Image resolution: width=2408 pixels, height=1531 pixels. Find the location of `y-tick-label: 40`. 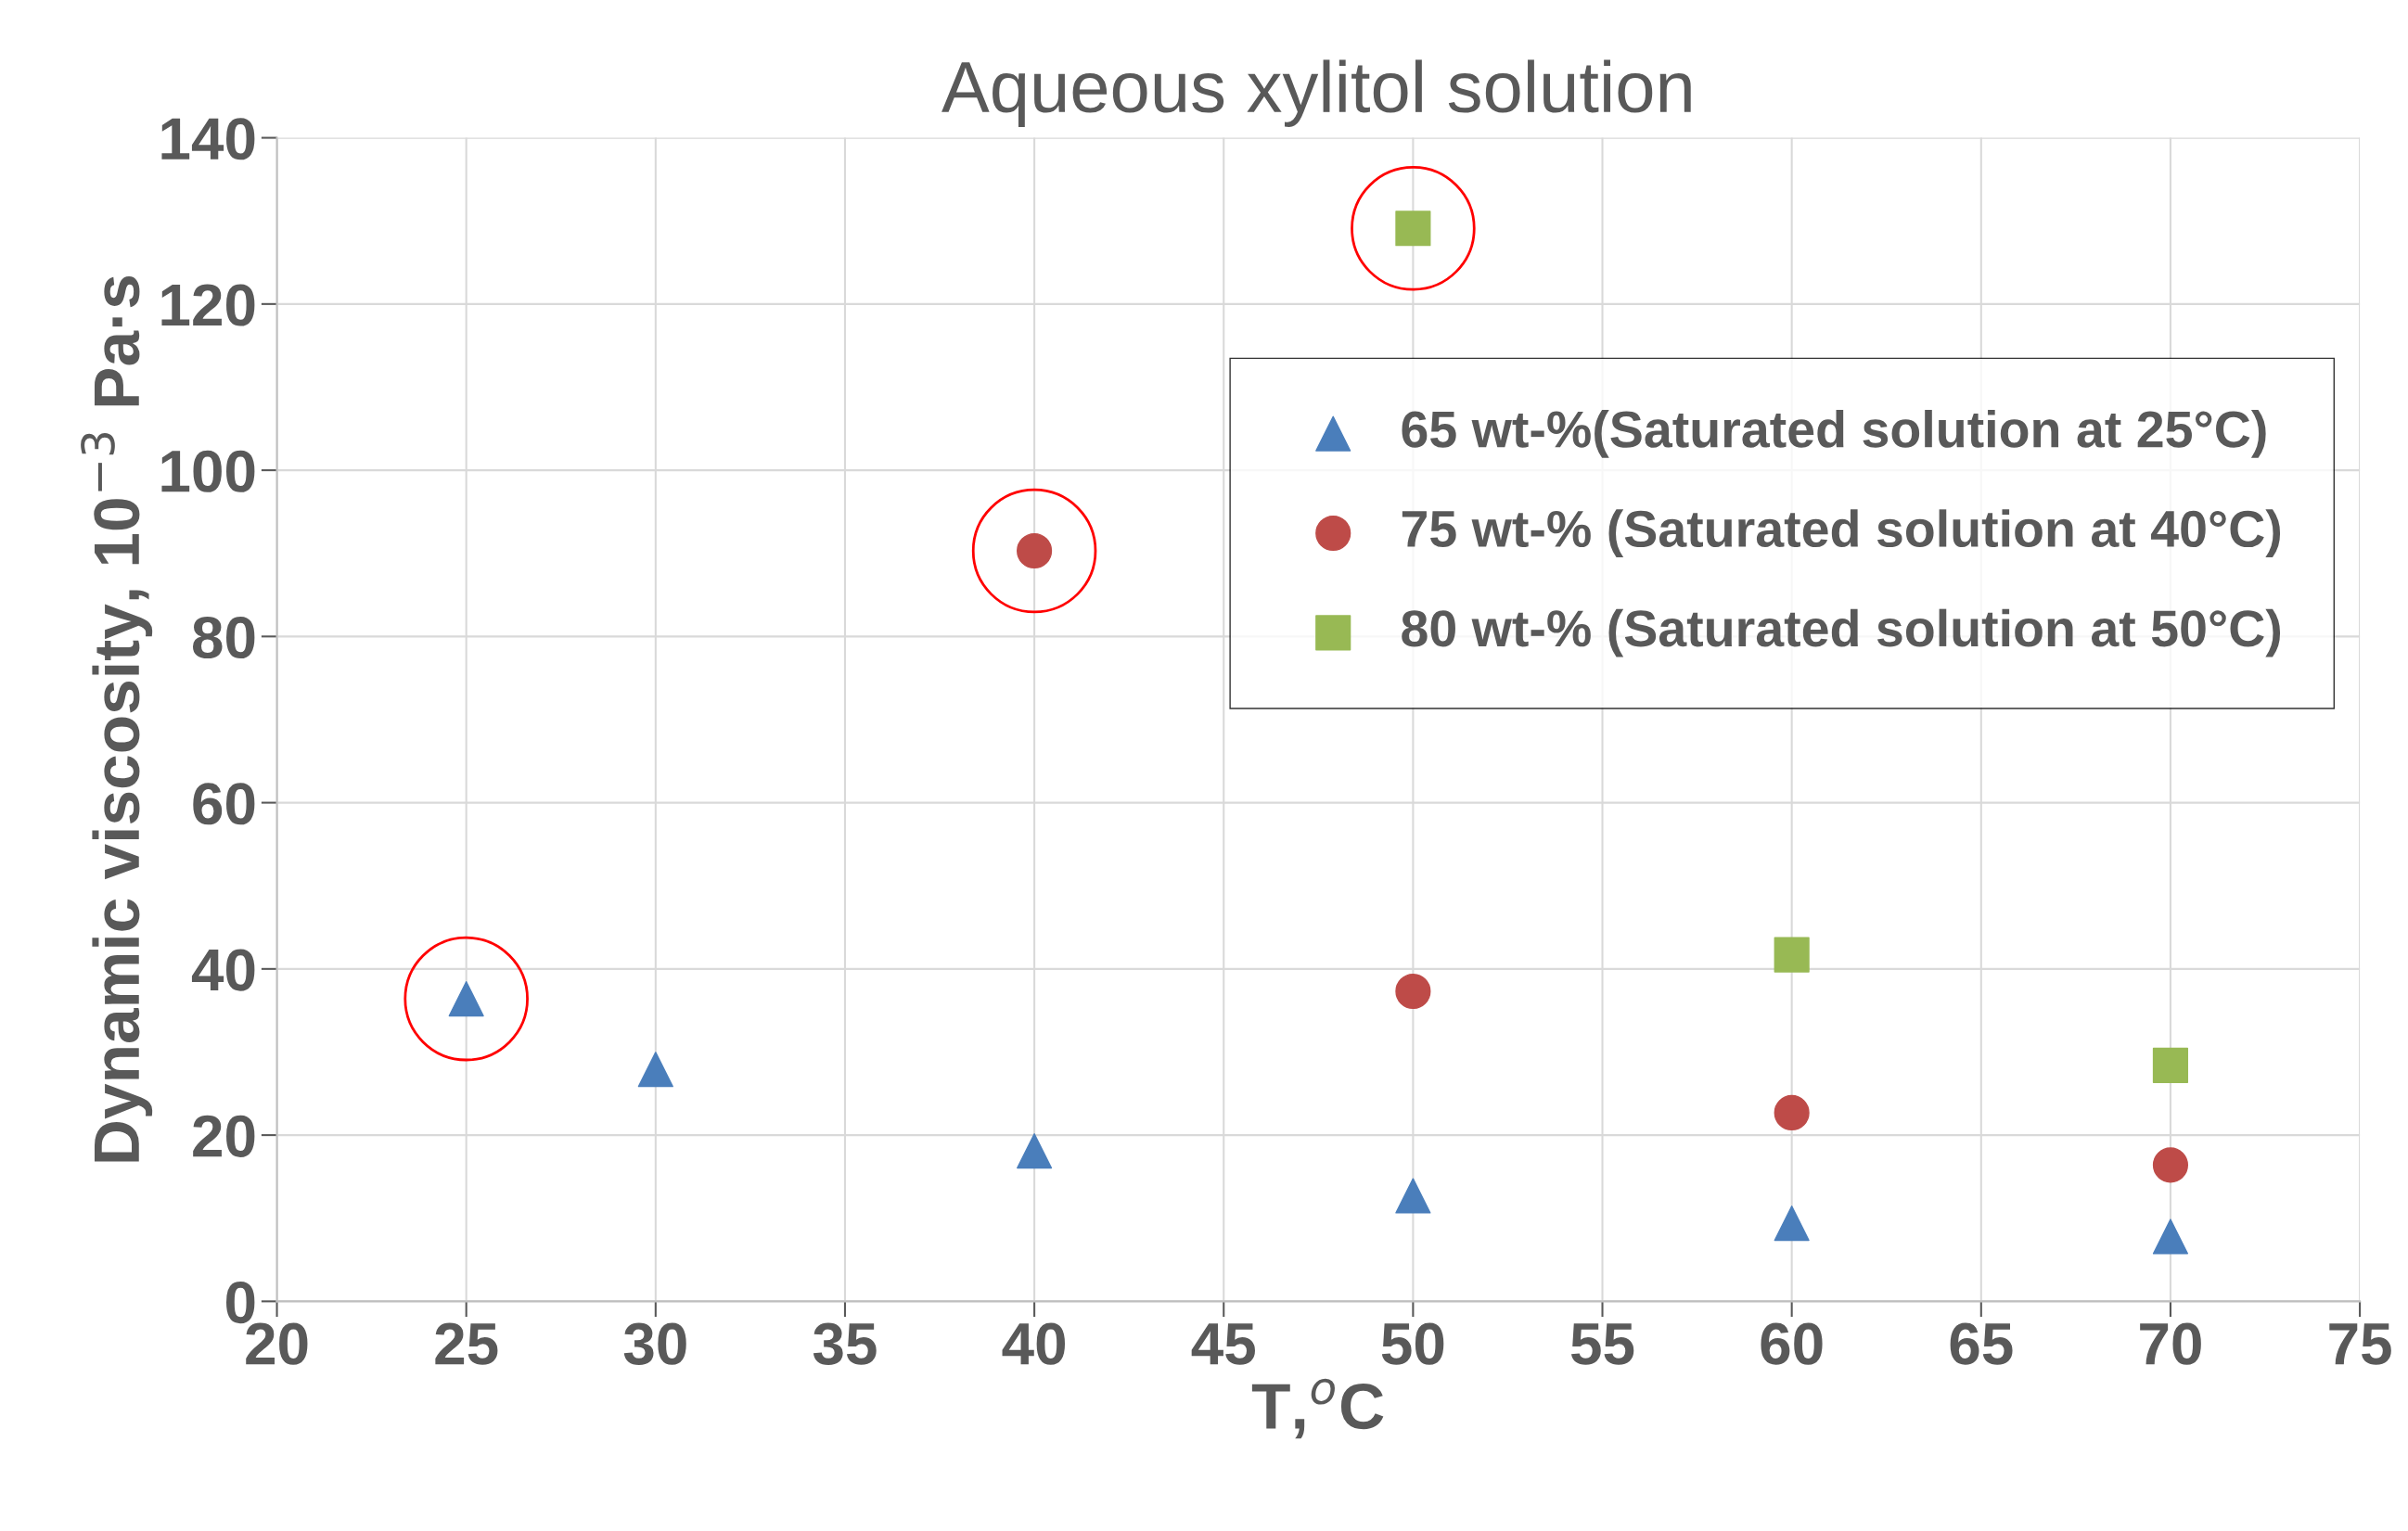

y-tick-label: 40 is located at coordinates (223, 970).